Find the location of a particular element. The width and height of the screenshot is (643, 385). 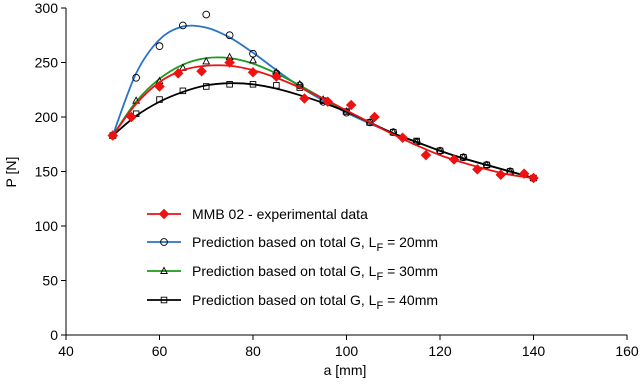

legend-label: Prediction based on total G, LF = 30mm is located at coordinates (315, 273).